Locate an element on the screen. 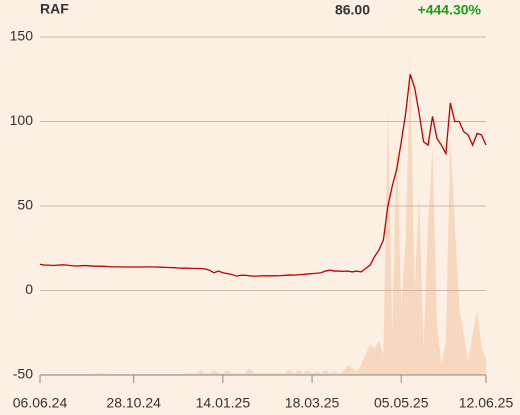 Image resolution: width=520 pixels, height=415 pixels. x-tick-label: 05.05.25 is located at coordinates (401, 403).